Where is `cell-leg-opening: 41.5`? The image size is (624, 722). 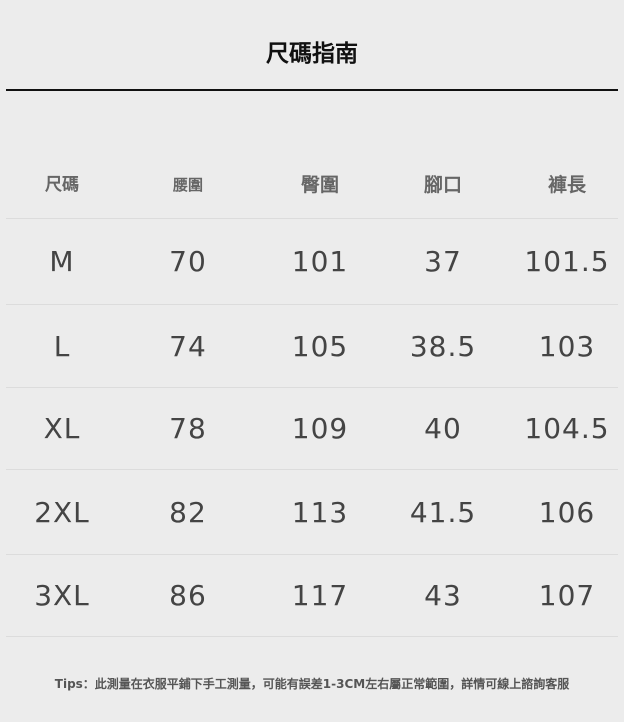
cell-leg-opening: 41.5 is located at coordinates (443, 512).